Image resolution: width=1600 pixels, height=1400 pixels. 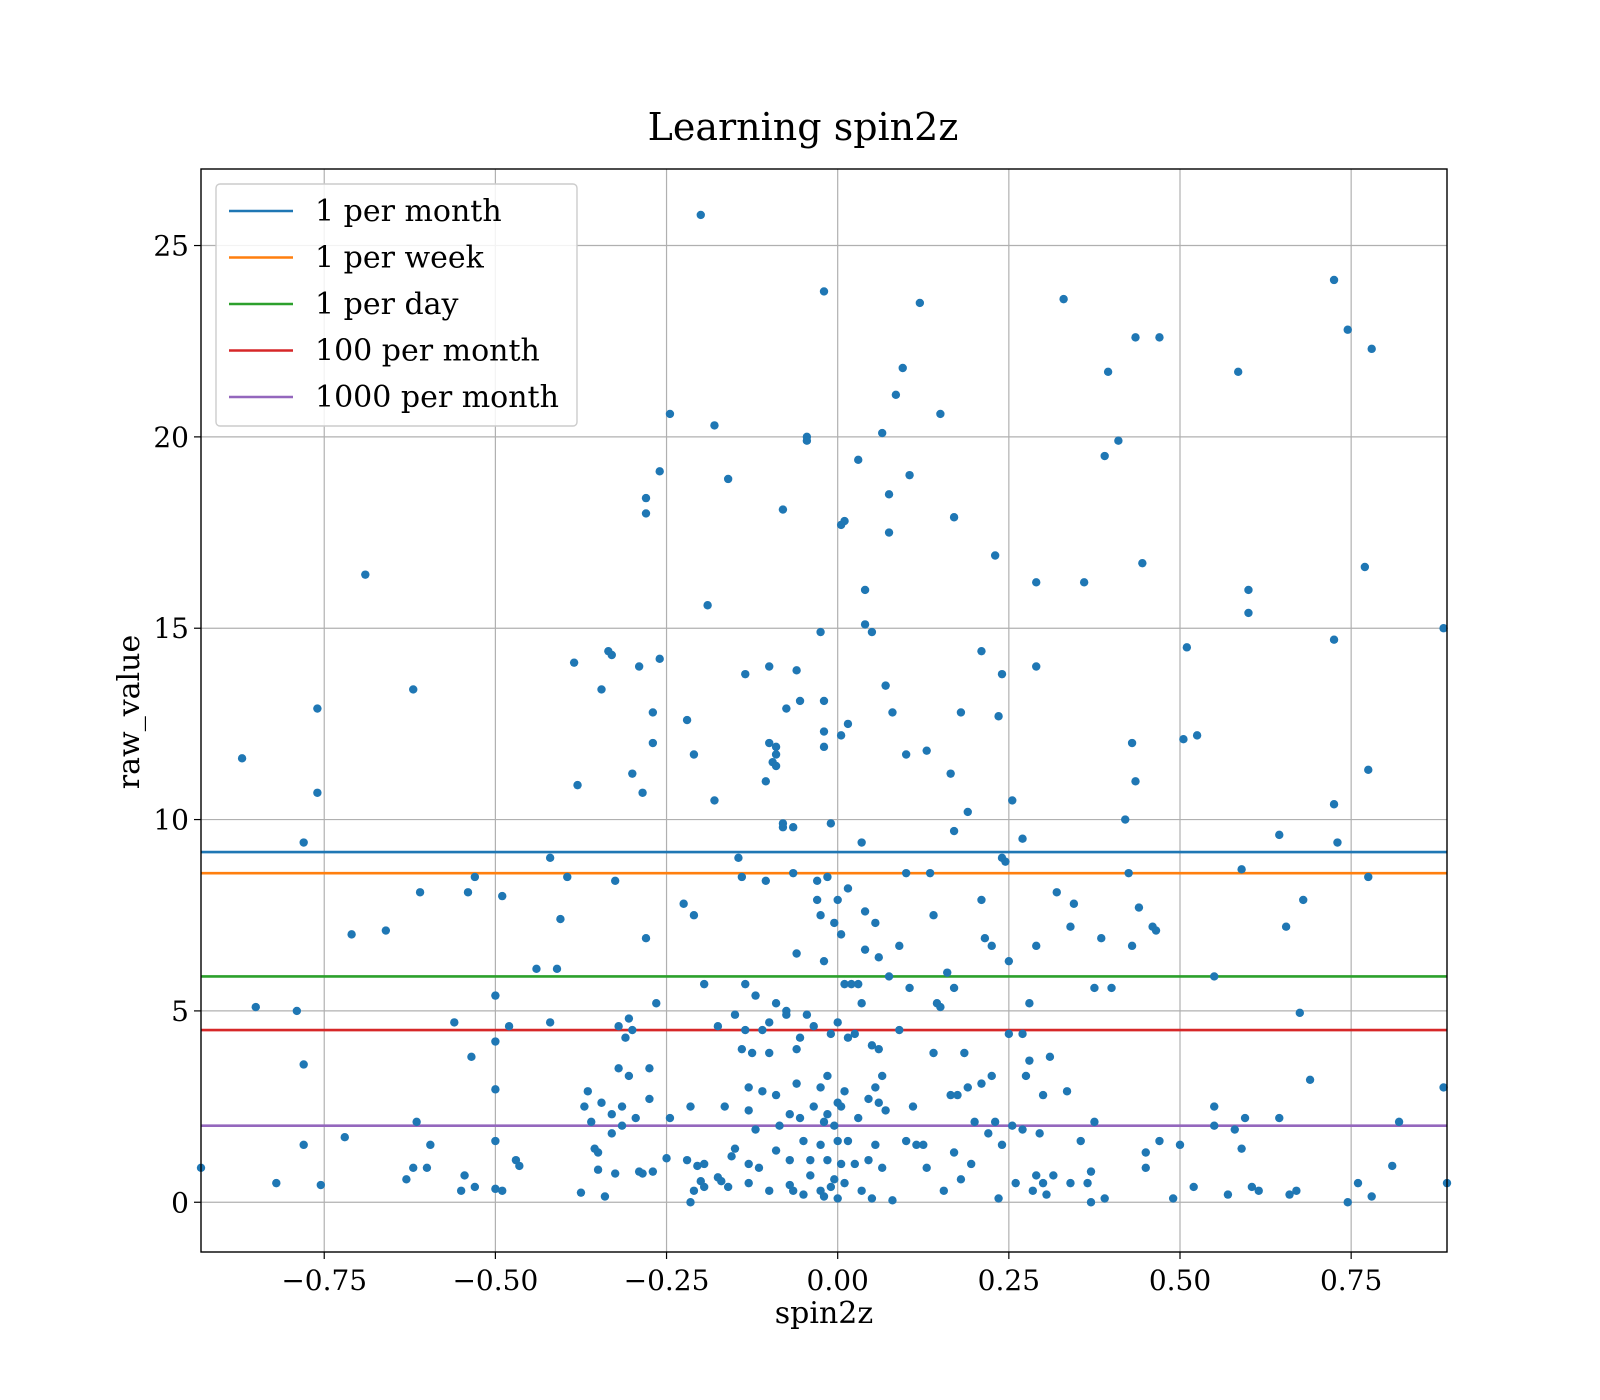 What do you see at coordinates (838, 1280) in the screenshot?
I see `x-tick-label: 0.00` at bounding box center [838, 1280].